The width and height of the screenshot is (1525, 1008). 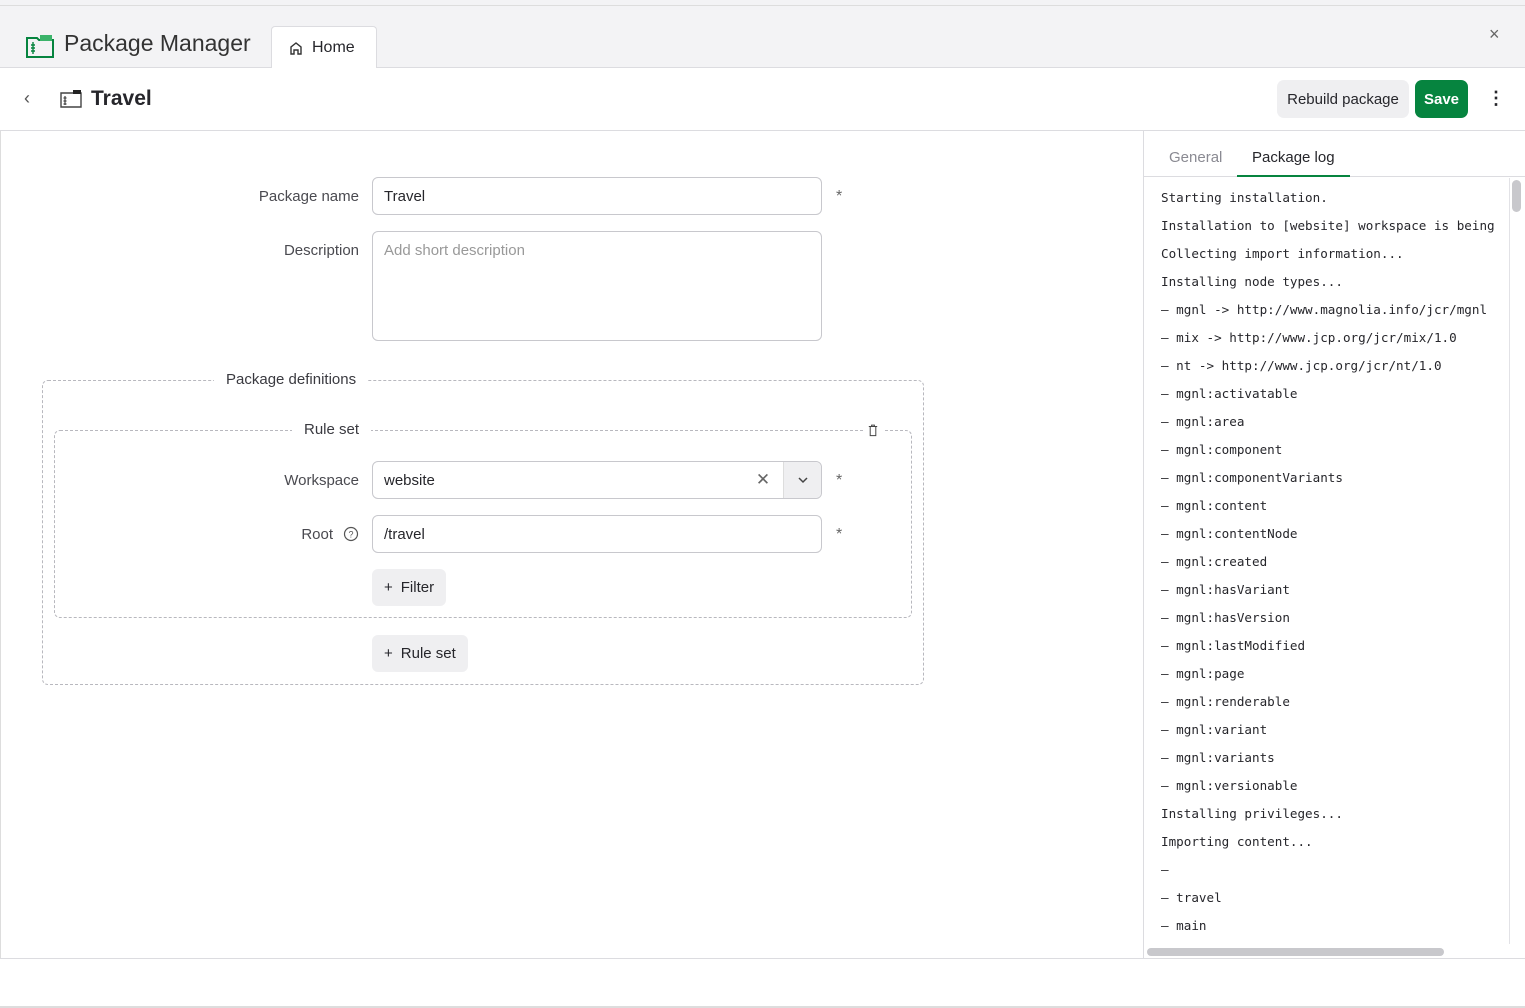 I want to click on package-name-value: Travel, so click(x=405, y=196).